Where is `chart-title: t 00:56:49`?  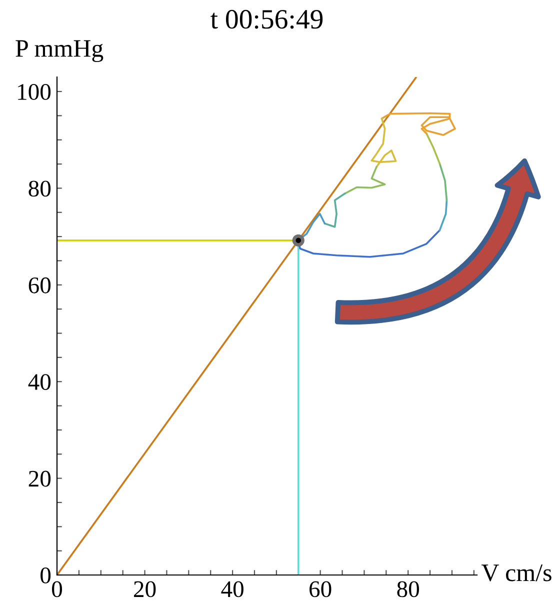 chart-title: t 00:56:49 is located at coordinates (266, 19).